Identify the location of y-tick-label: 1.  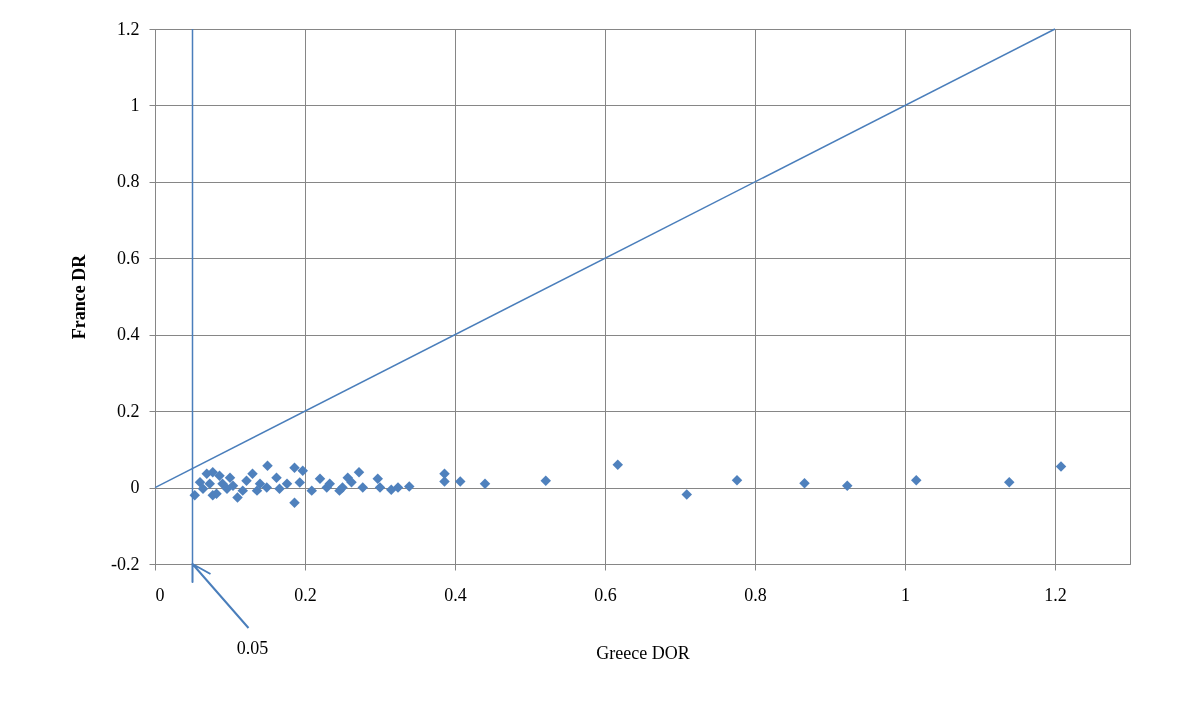
(135, 104).